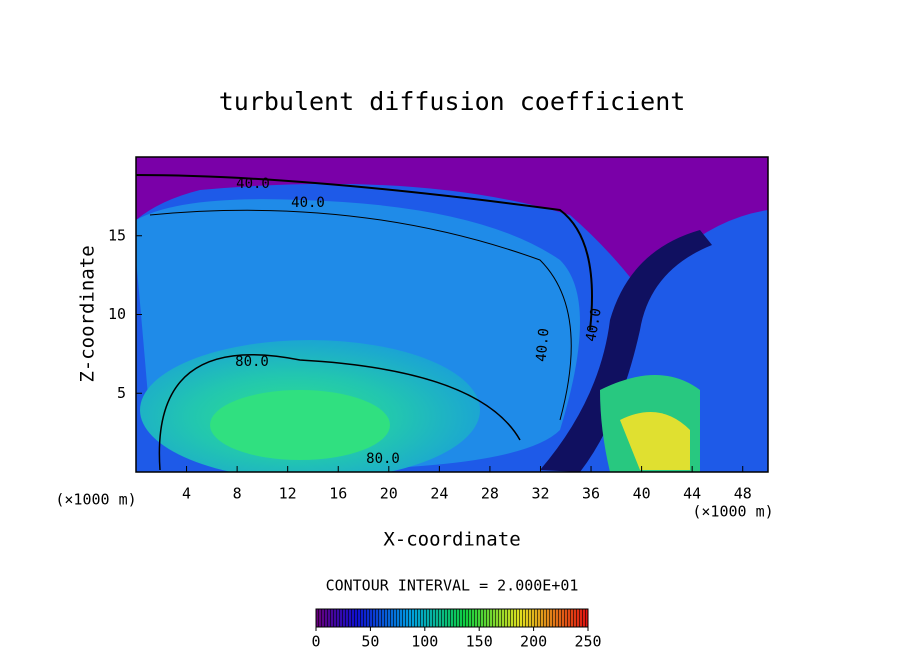  What do you see at coordinates (338, 494) in the screenshot?
I see `x-tick-label: 16` at bounding box center [338, 494].